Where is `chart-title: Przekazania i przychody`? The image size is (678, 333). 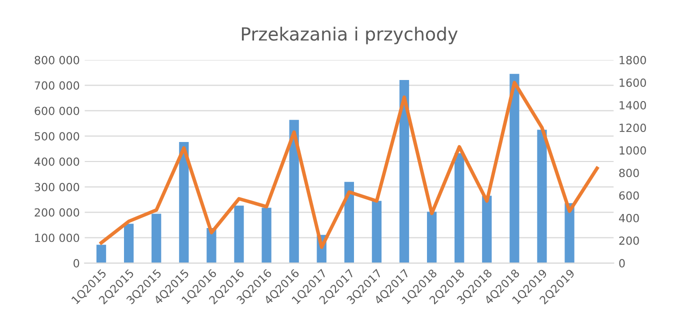
chart-title: Przekazania i przychody is located at coordinates (350, 35).